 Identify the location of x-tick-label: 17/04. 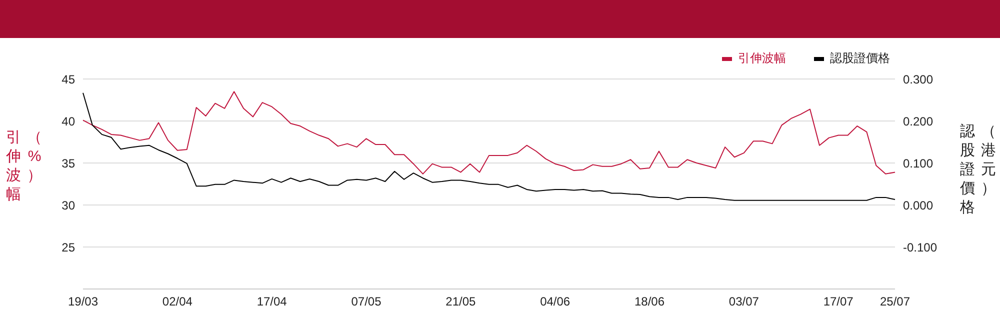
(272, 301).